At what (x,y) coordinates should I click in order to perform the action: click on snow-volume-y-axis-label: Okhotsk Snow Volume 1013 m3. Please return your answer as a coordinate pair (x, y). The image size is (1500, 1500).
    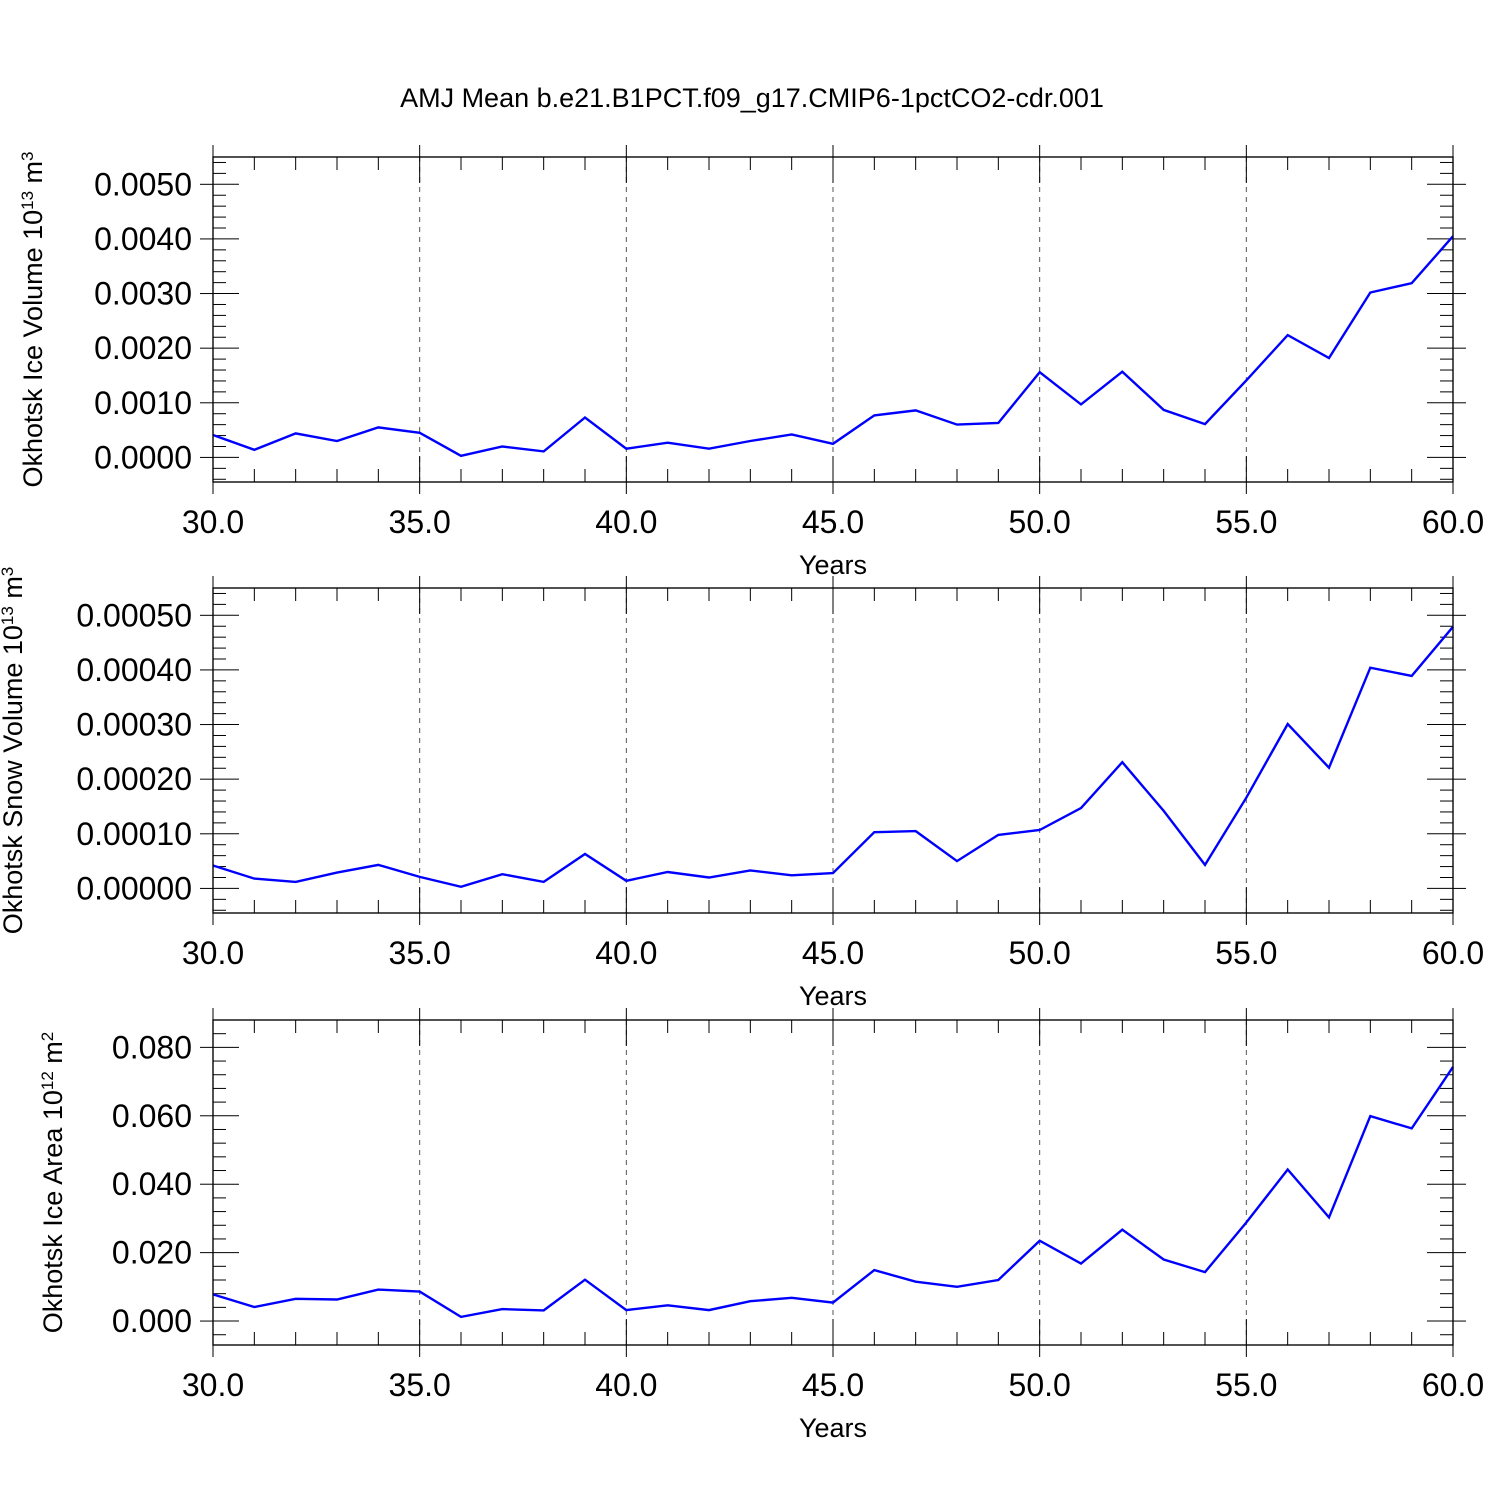
    Looking at the image, I should click on (14, 751).